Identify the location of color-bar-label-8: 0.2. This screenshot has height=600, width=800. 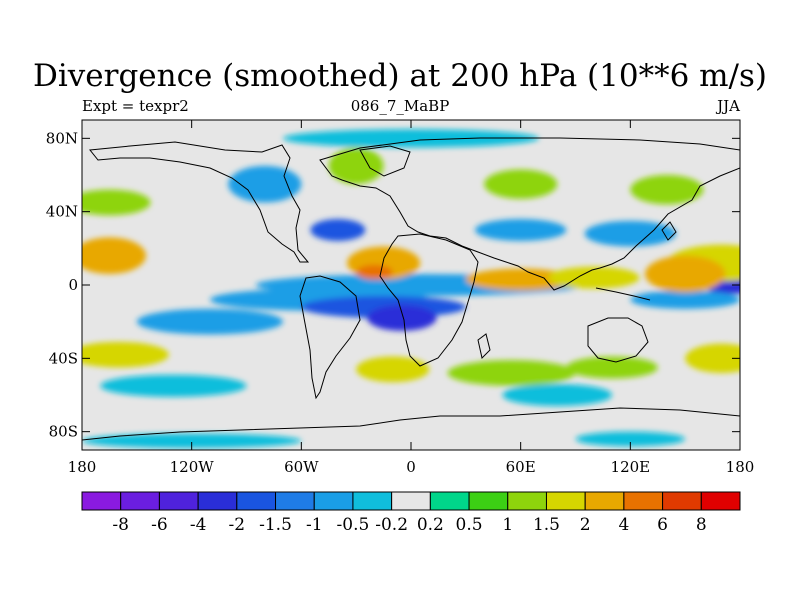
(430, 525).